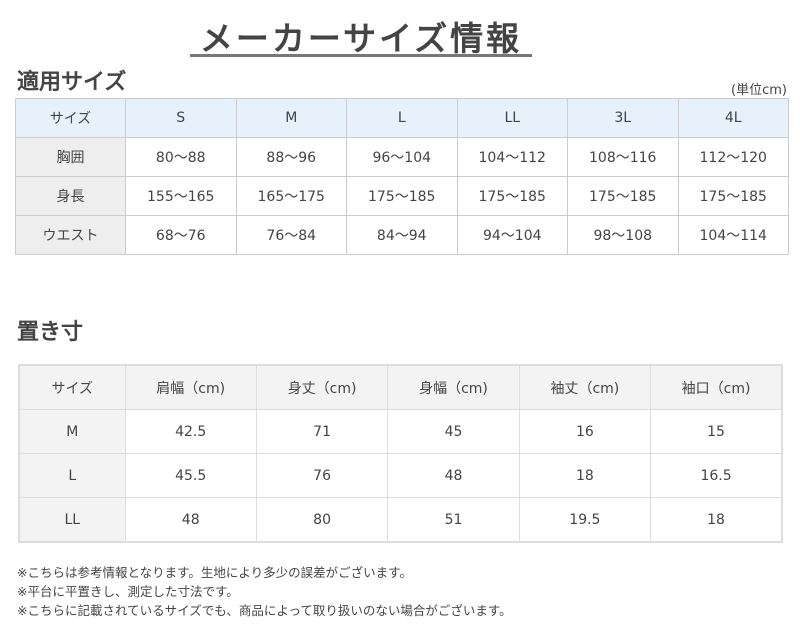 The height and width of the screenshot is (638, 800). Describe the element at coordinates (361, 38) in the screenshot. I see `page-title: メーカーサイズ情報` at that location.